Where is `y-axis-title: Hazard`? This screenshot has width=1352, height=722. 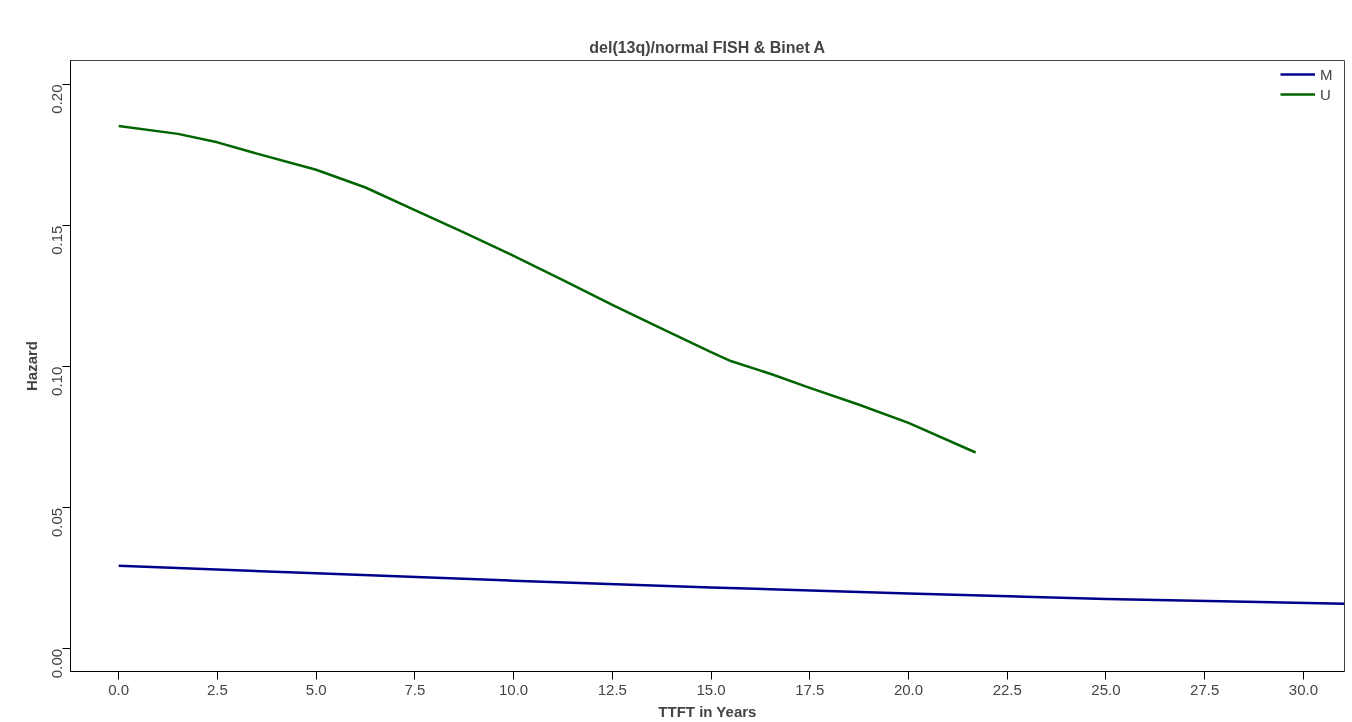 y-axis-title: Hazard is located at coordinates (31, 366).